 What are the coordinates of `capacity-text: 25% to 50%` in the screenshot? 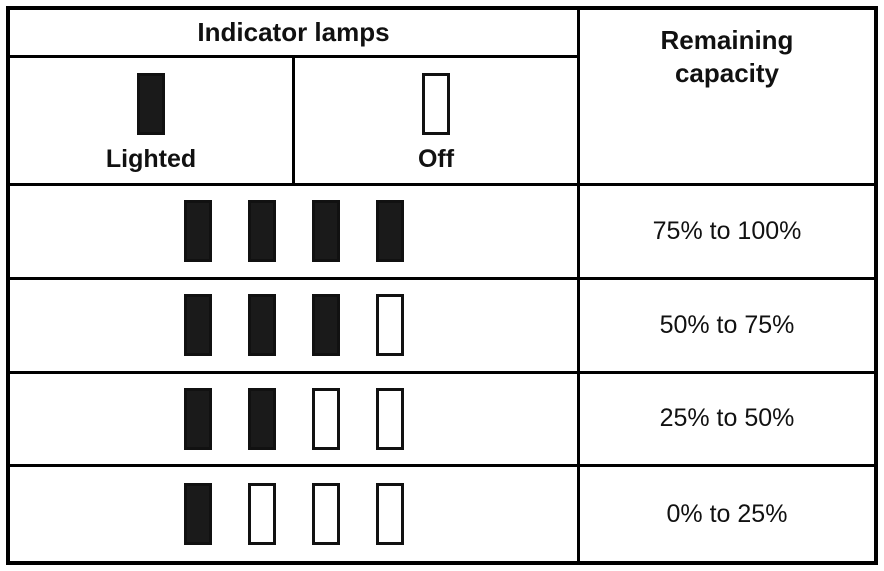 It's located at (727, 418).